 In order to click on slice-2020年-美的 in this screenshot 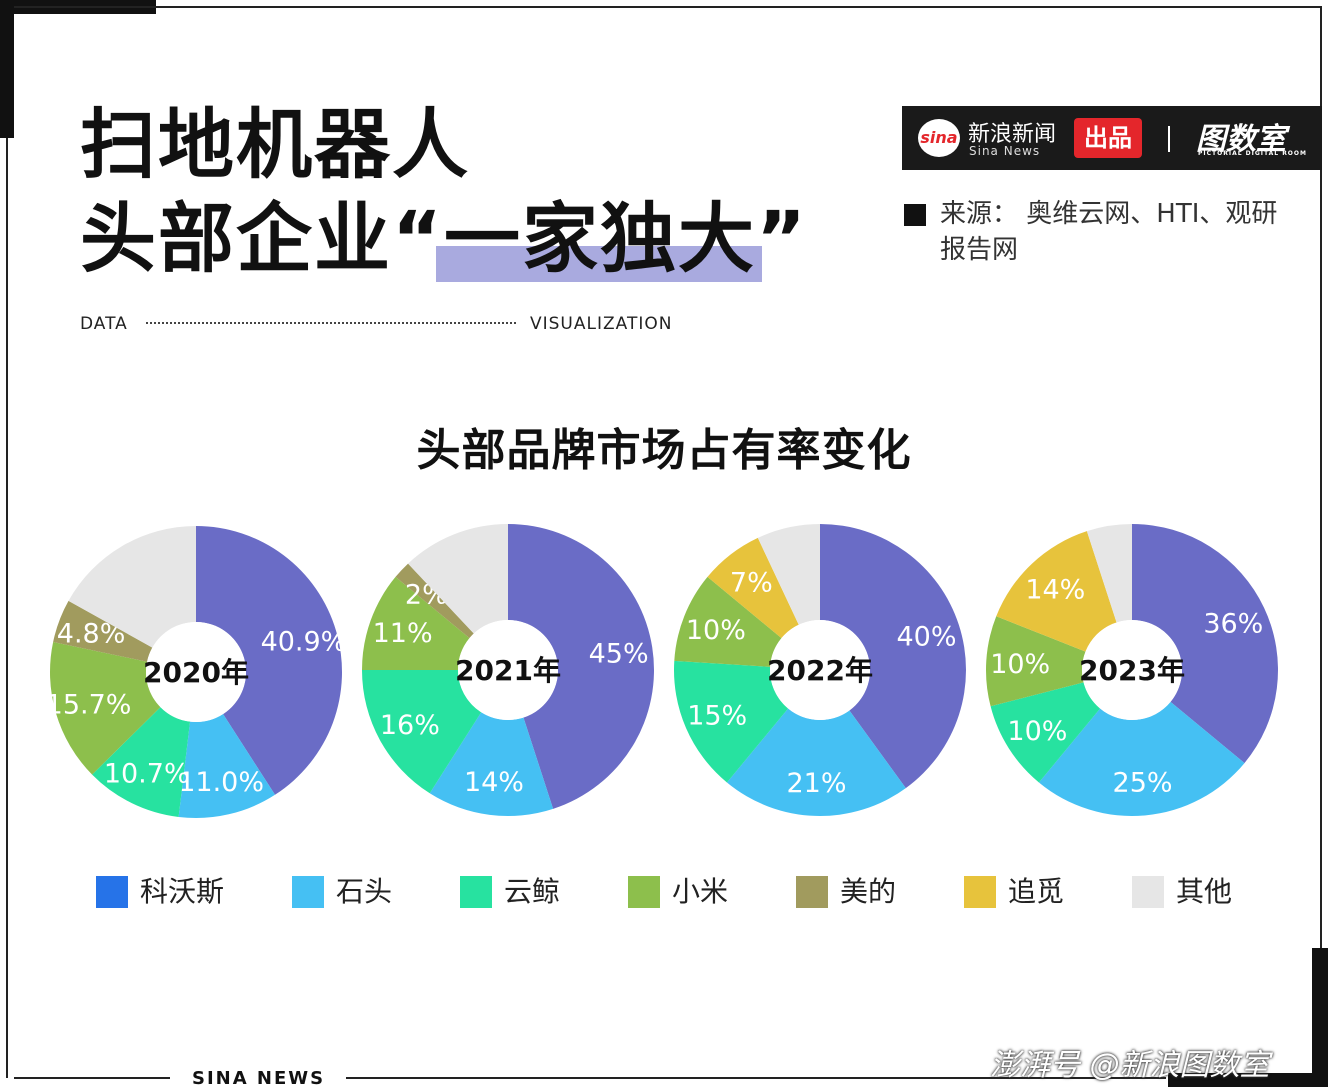, I will do `click(103, 631)`.